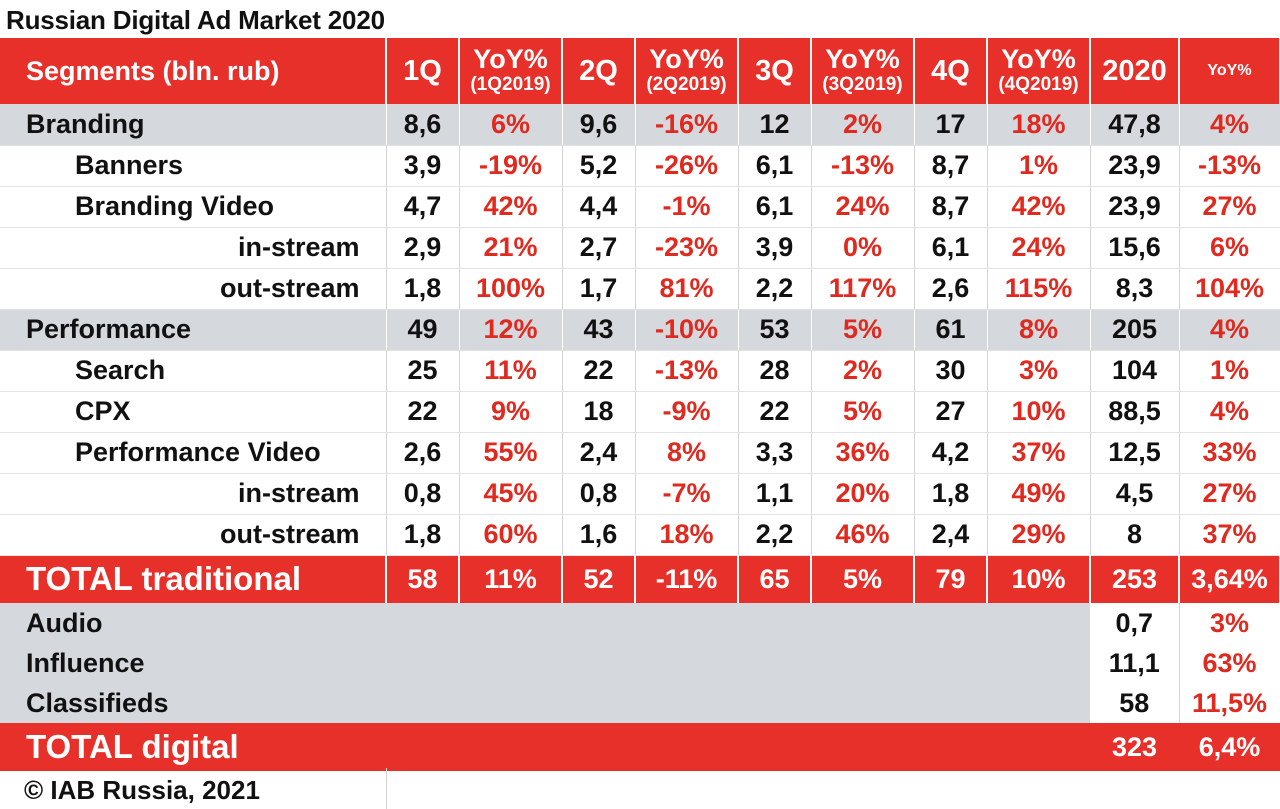 The height and width of the screenshot is (809, 1280). What do you see at coordinates (193, 453) in the screenshot?
I see `segment-label: Performance Video` at bounding box center [193, 453].